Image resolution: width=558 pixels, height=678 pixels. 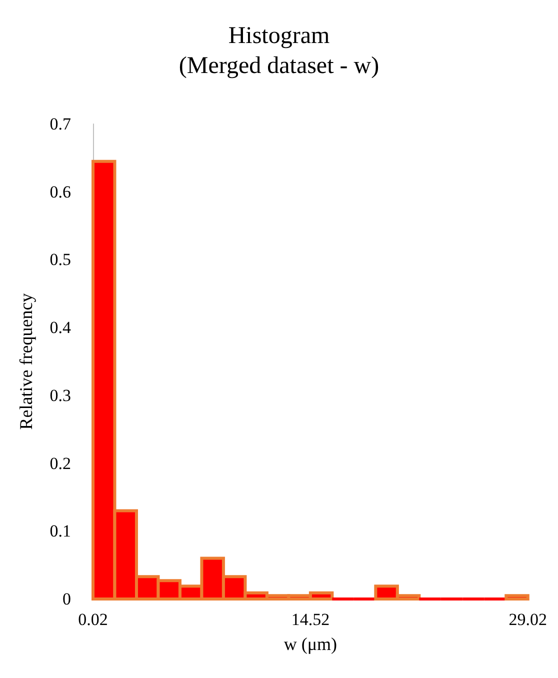 What do you see at coordinates (310, 619) in the screenshot?
I see `x-tick-label: 14.52` at bounding box center [310, 619].